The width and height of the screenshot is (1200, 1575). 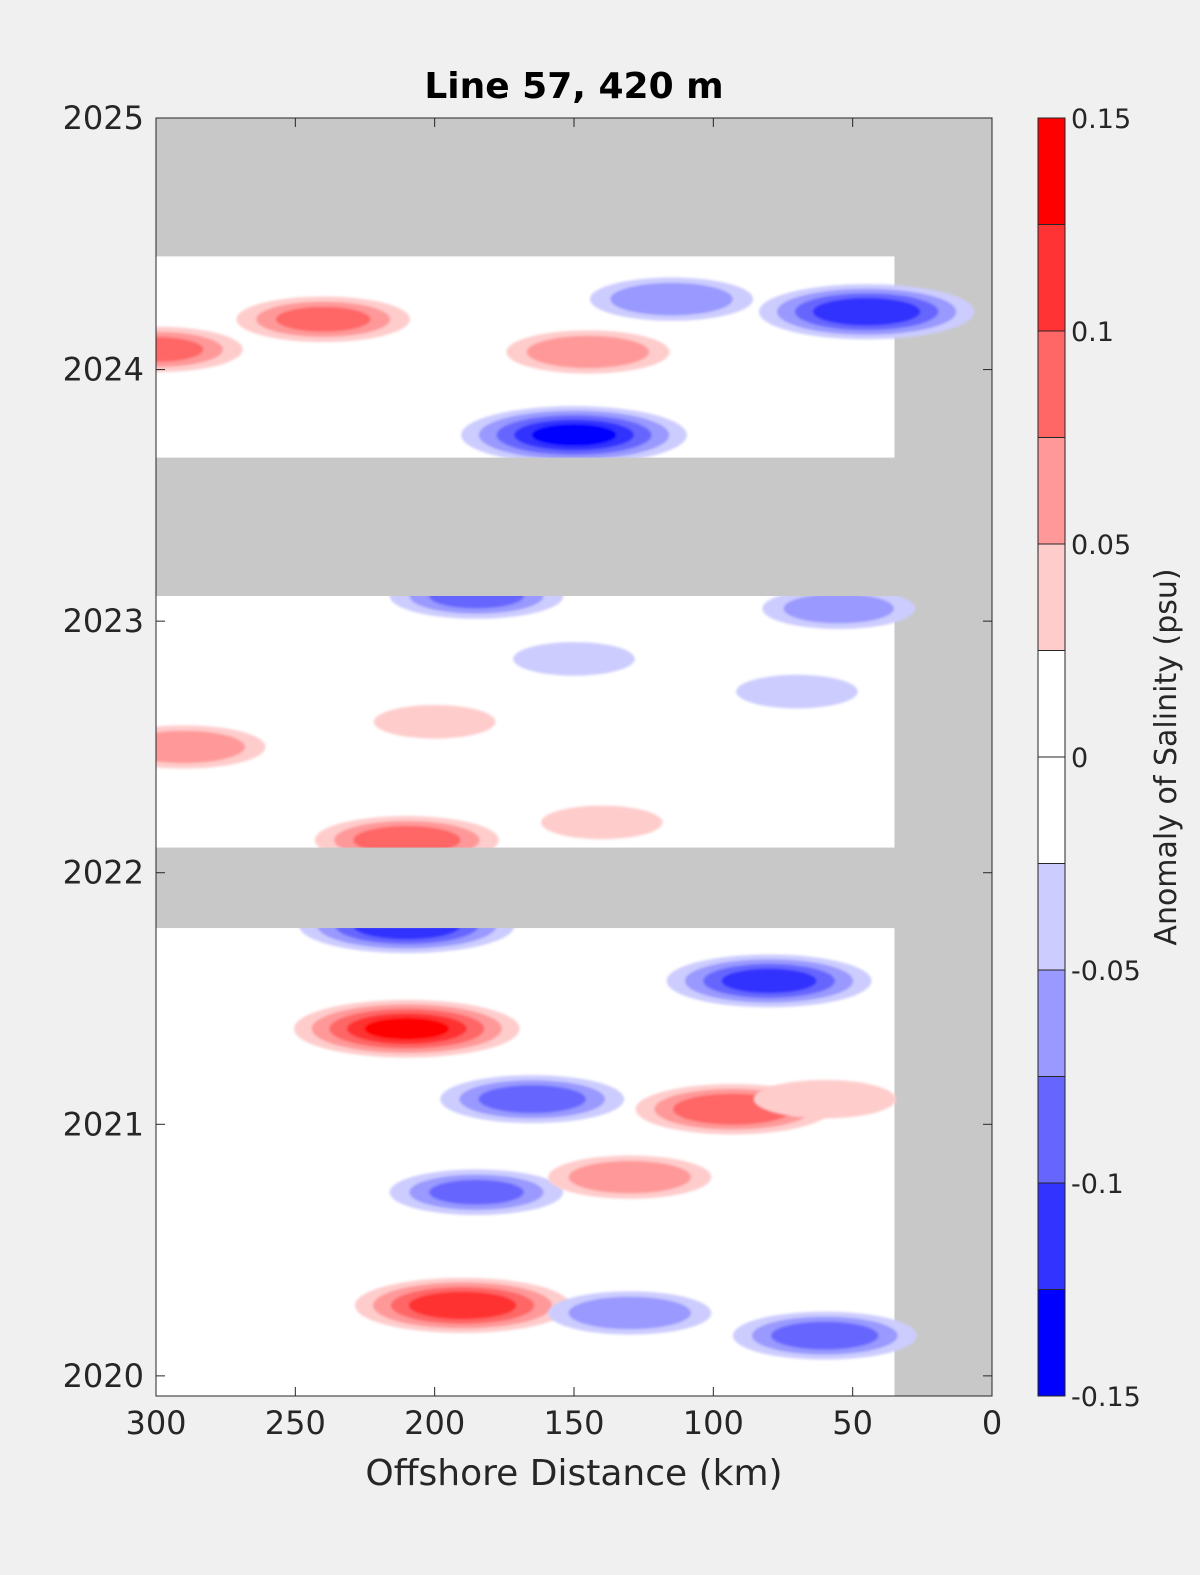 I want to click on x-tick-label: 150, so click(x=573, y=1423).